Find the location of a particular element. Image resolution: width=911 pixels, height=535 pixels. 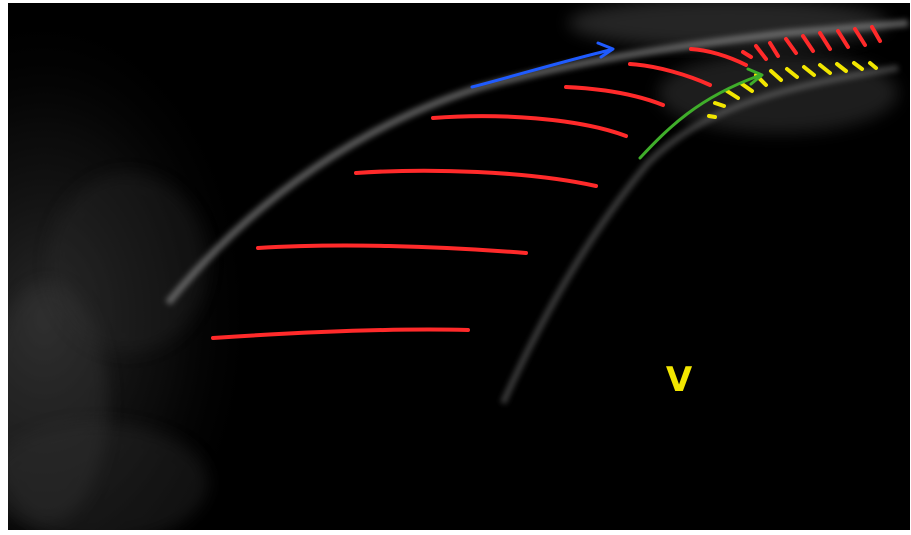

red-tick-marks is located at coordinates (811, 43).